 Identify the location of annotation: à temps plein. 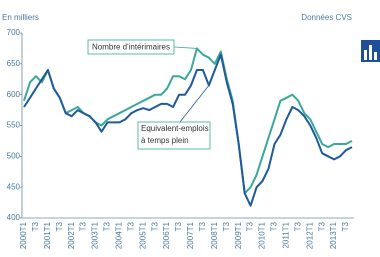
(165, 140).